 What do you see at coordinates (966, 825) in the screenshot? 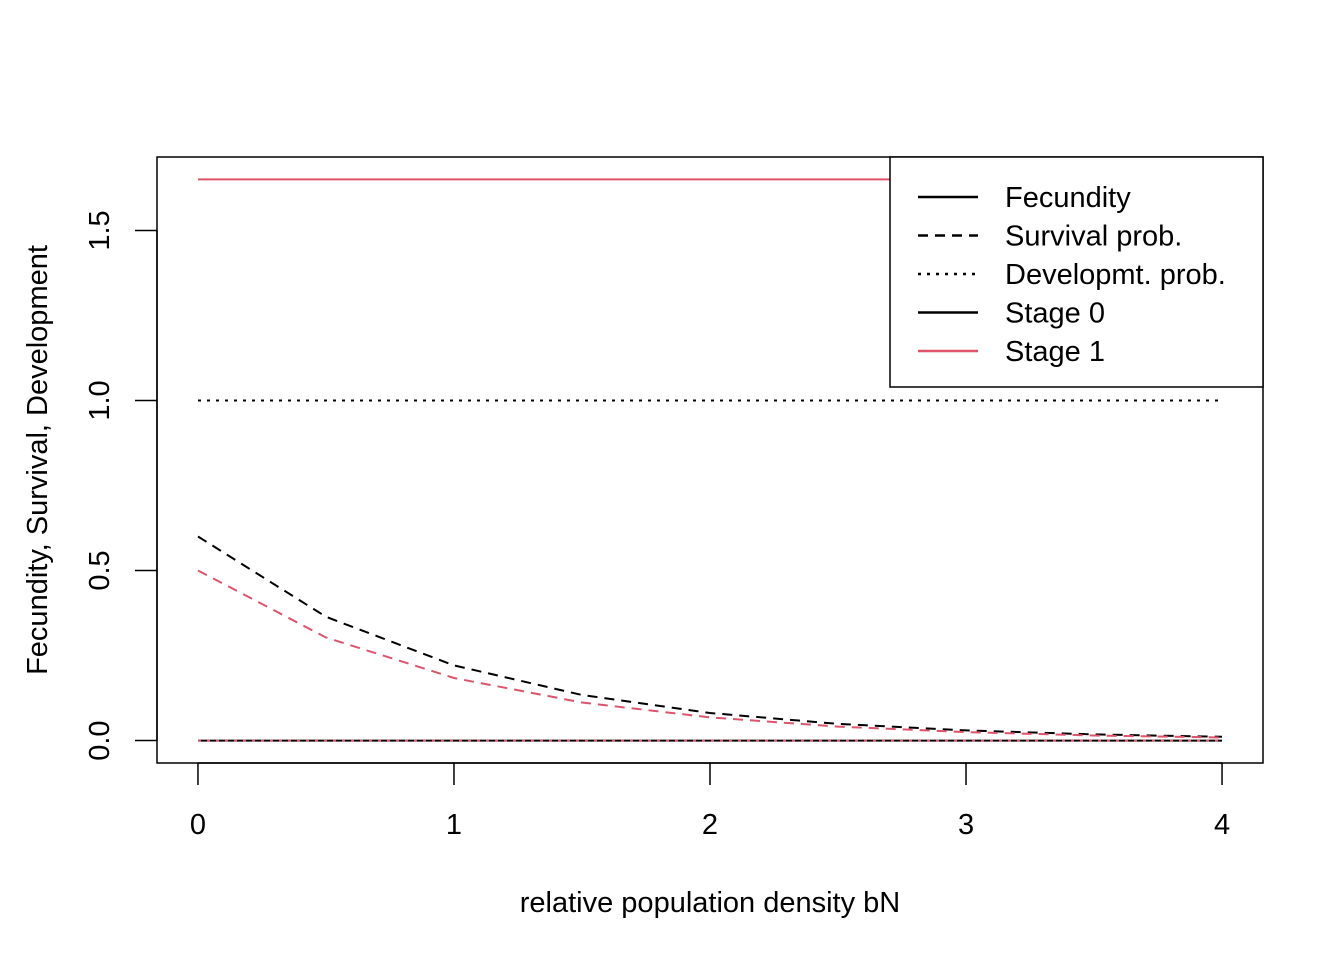
I see `x-tick-label: 3` at bounding box center [966, 825].